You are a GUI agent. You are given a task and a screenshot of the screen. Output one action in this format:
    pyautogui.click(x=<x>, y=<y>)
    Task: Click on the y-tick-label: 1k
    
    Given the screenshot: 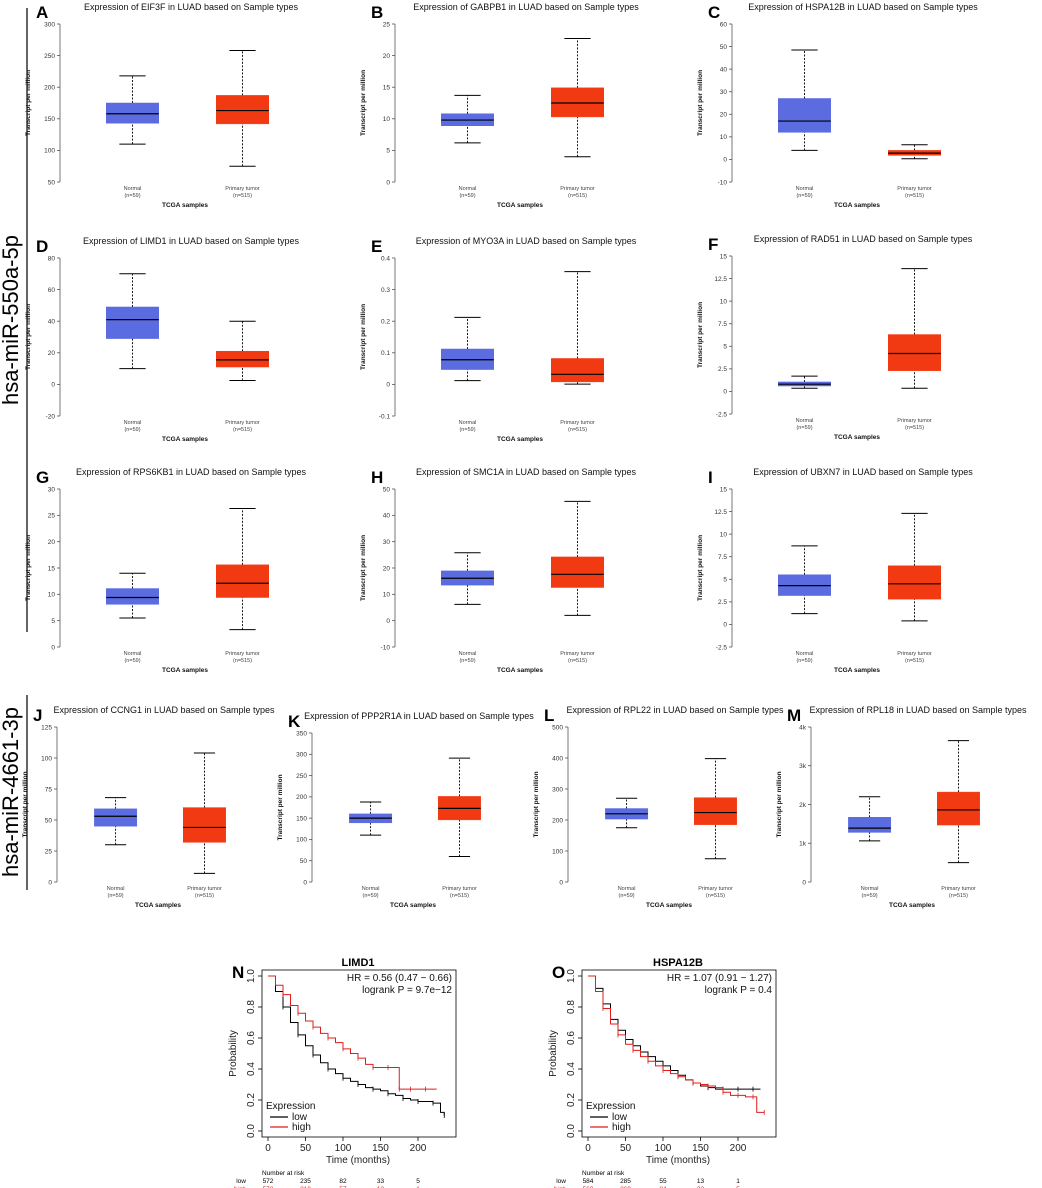 What is the action you would take?
    pyautogui.click(x=803, y=844)
    